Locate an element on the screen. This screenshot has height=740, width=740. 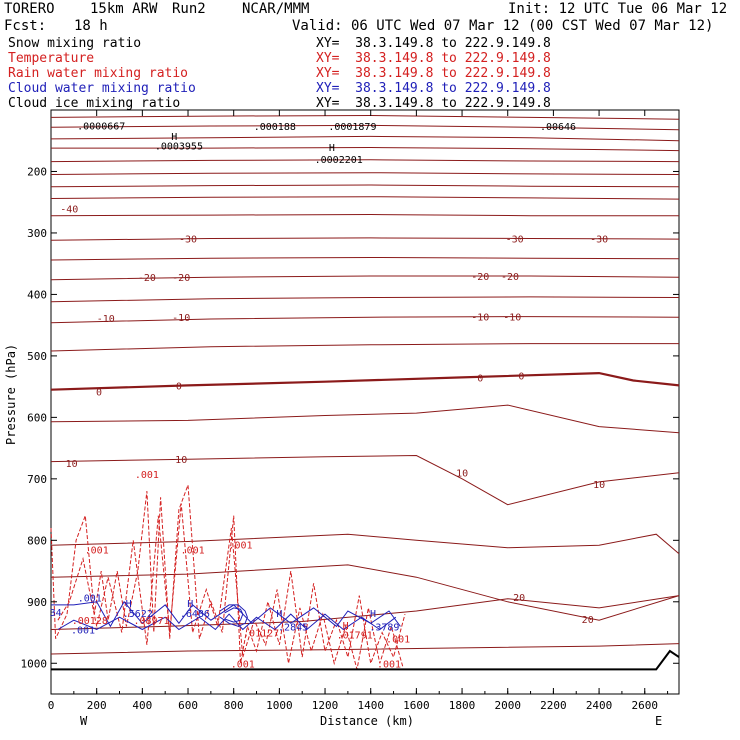
x-tick-label: 1600 is located at coordinates (416, 705).